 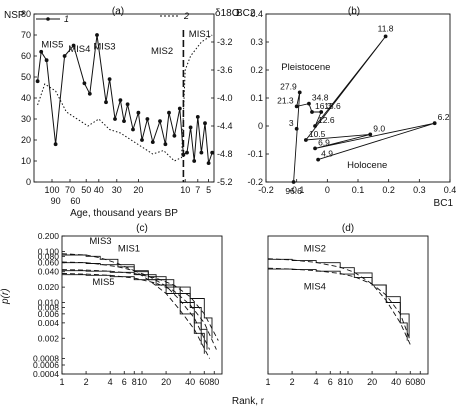 What do you see at coordinates (186, 16) in the screenshot?
I see `legend-label-2: 2` at bounding box center [186, 16].